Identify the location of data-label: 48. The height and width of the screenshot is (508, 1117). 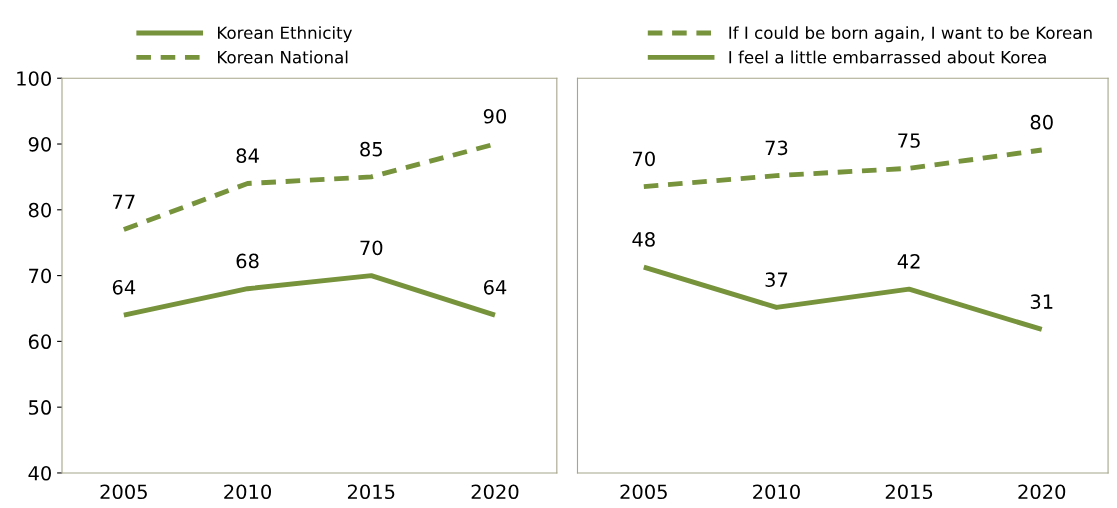
(643, 239).